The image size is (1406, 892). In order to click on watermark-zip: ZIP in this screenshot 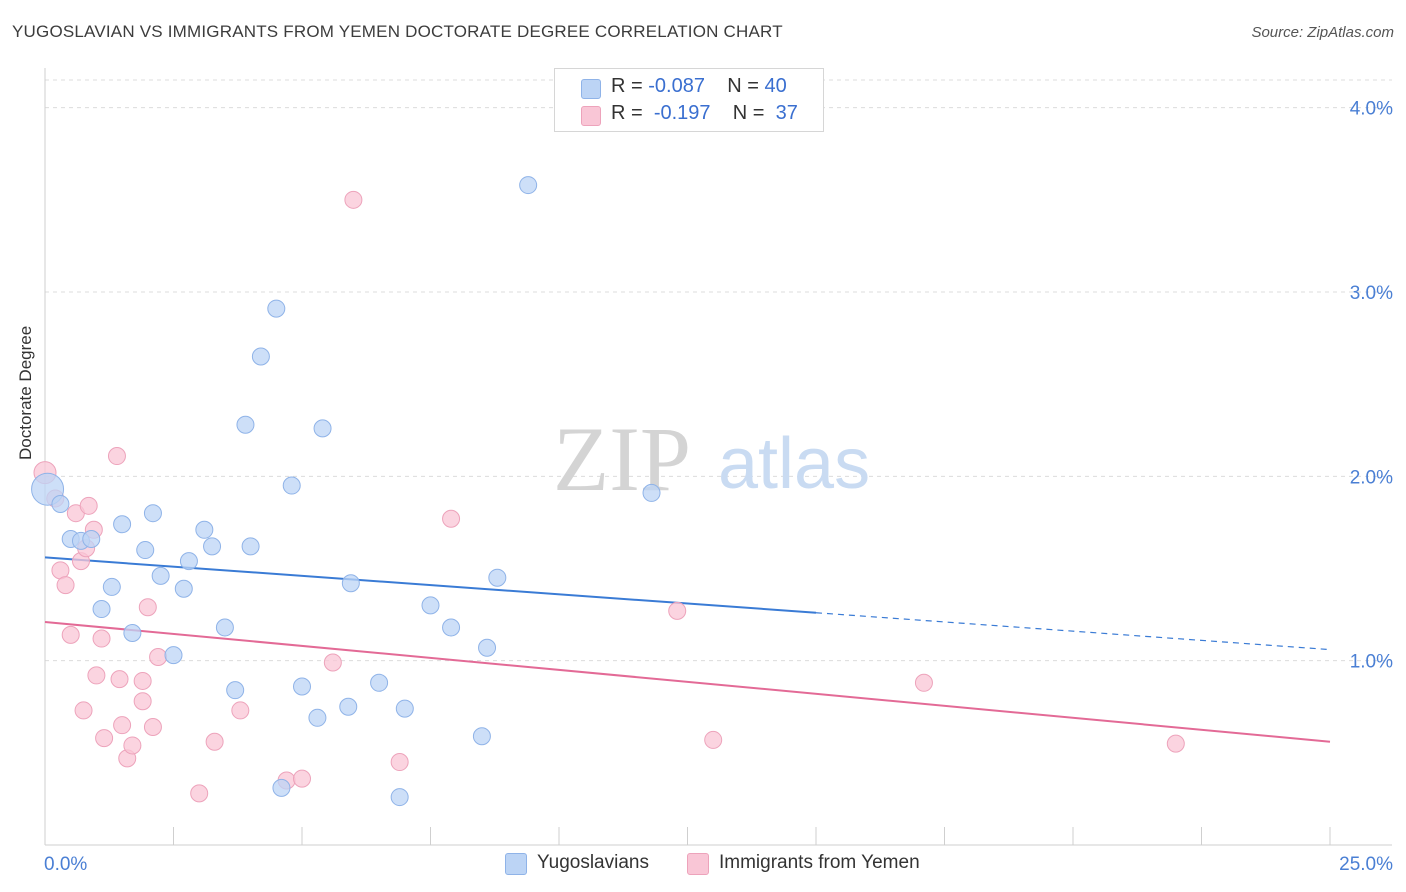, I will do `click(622, 459)`.